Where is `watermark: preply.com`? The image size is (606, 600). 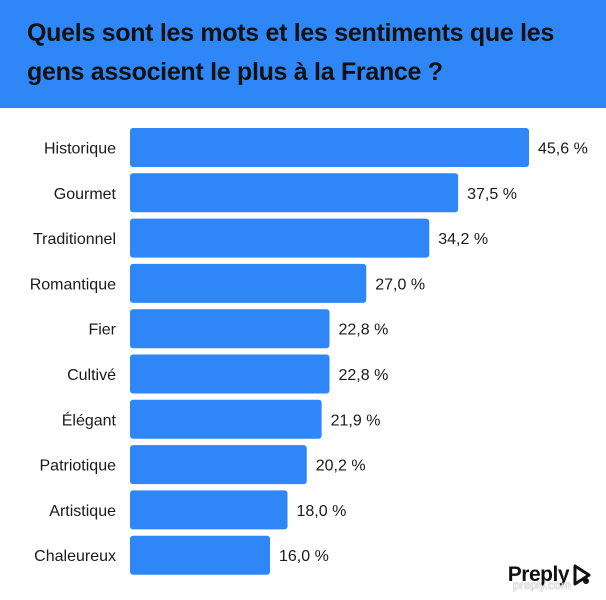 watermark: preply.com is located at coordinates (542, 585).